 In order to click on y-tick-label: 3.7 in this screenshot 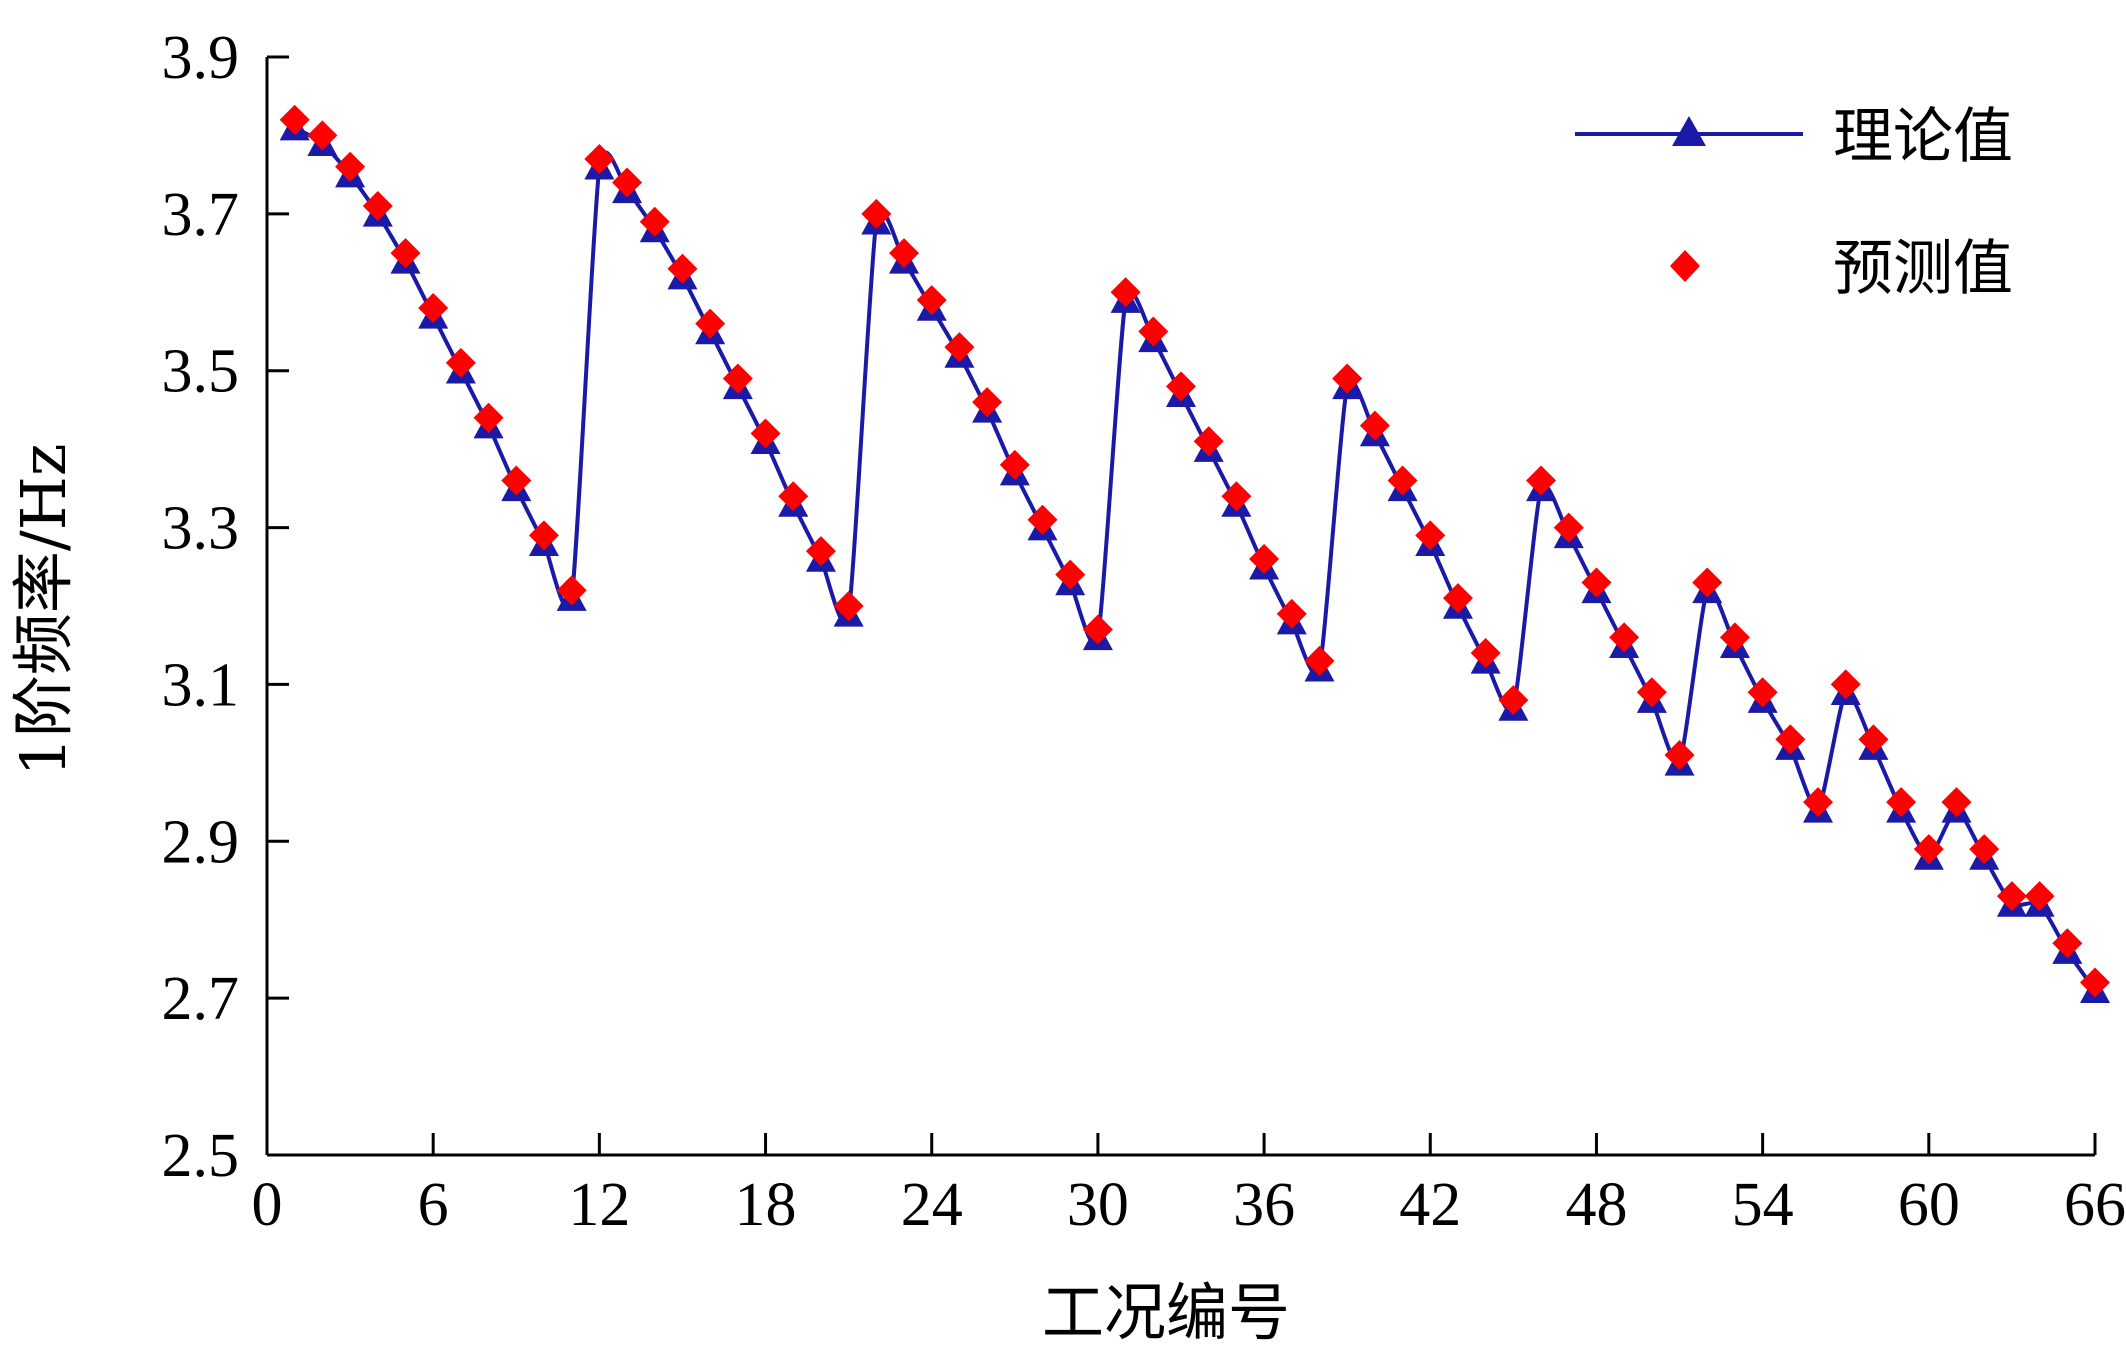, I will do `click(201, 215)`.